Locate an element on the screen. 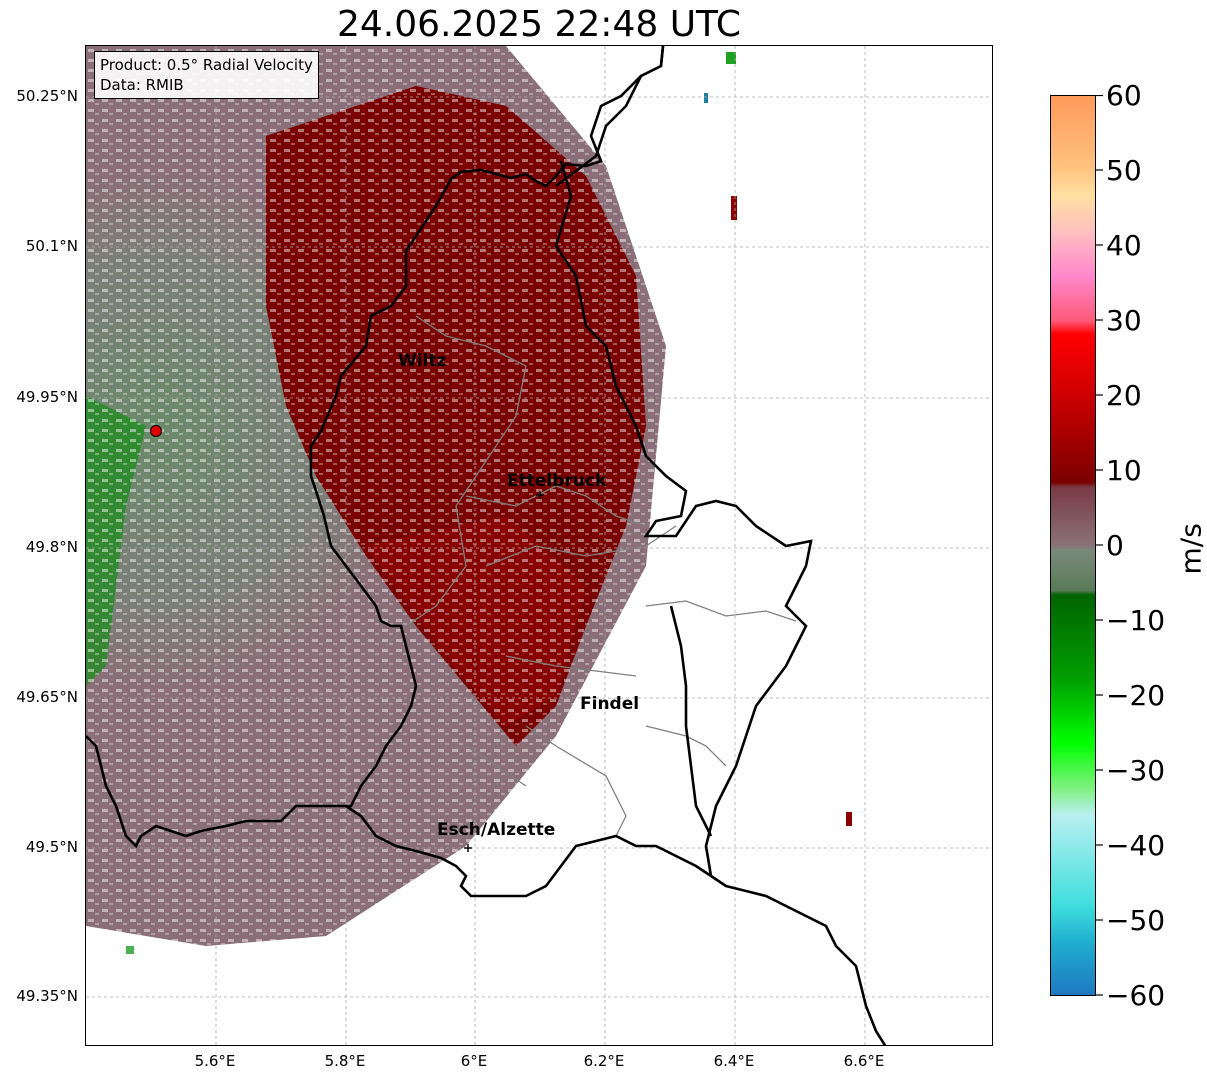  lon-tick-label: 6.6°E is located at coordinates (864, 1061).